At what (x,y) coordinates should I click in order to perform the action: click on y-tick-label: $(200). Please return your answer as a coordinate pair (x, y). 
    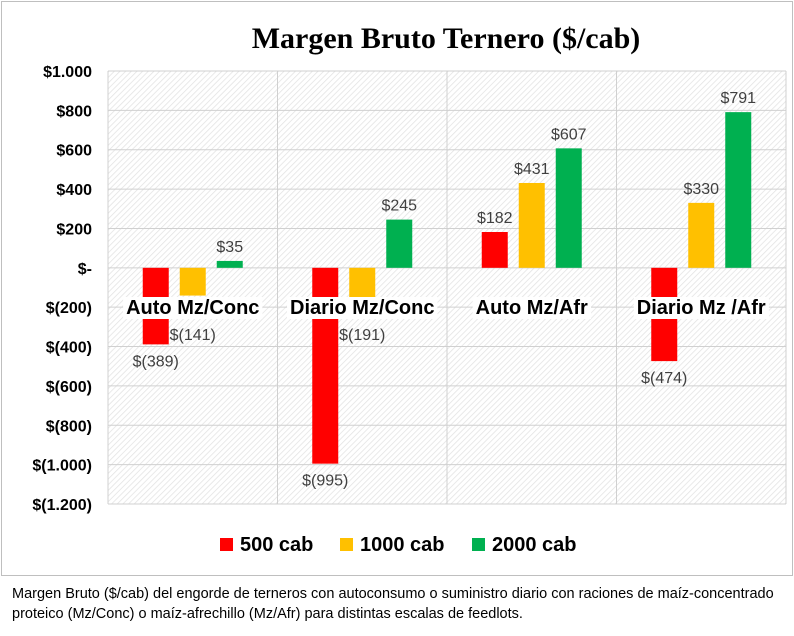
    Looking at the image, I should click on (69, 308).